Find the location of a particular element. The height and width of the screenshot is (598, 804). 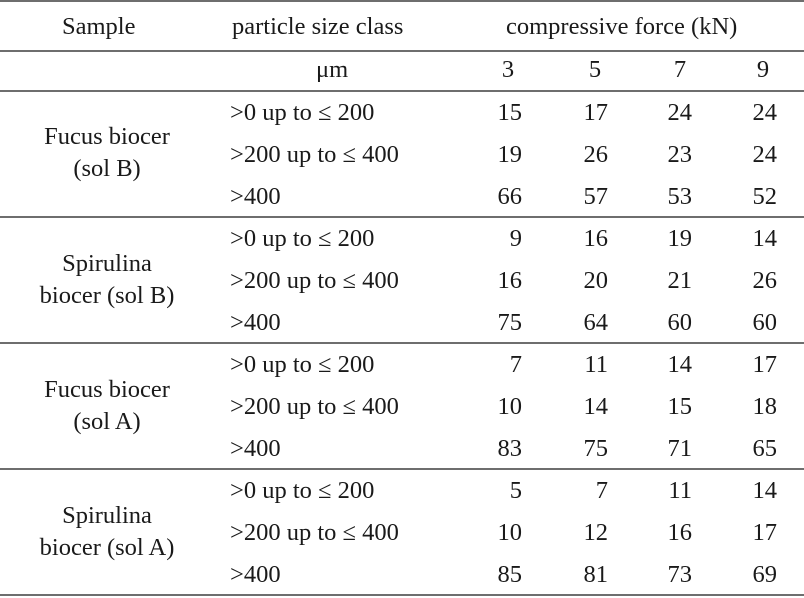

header-sample: Sample is located at coordinates (99, 26).